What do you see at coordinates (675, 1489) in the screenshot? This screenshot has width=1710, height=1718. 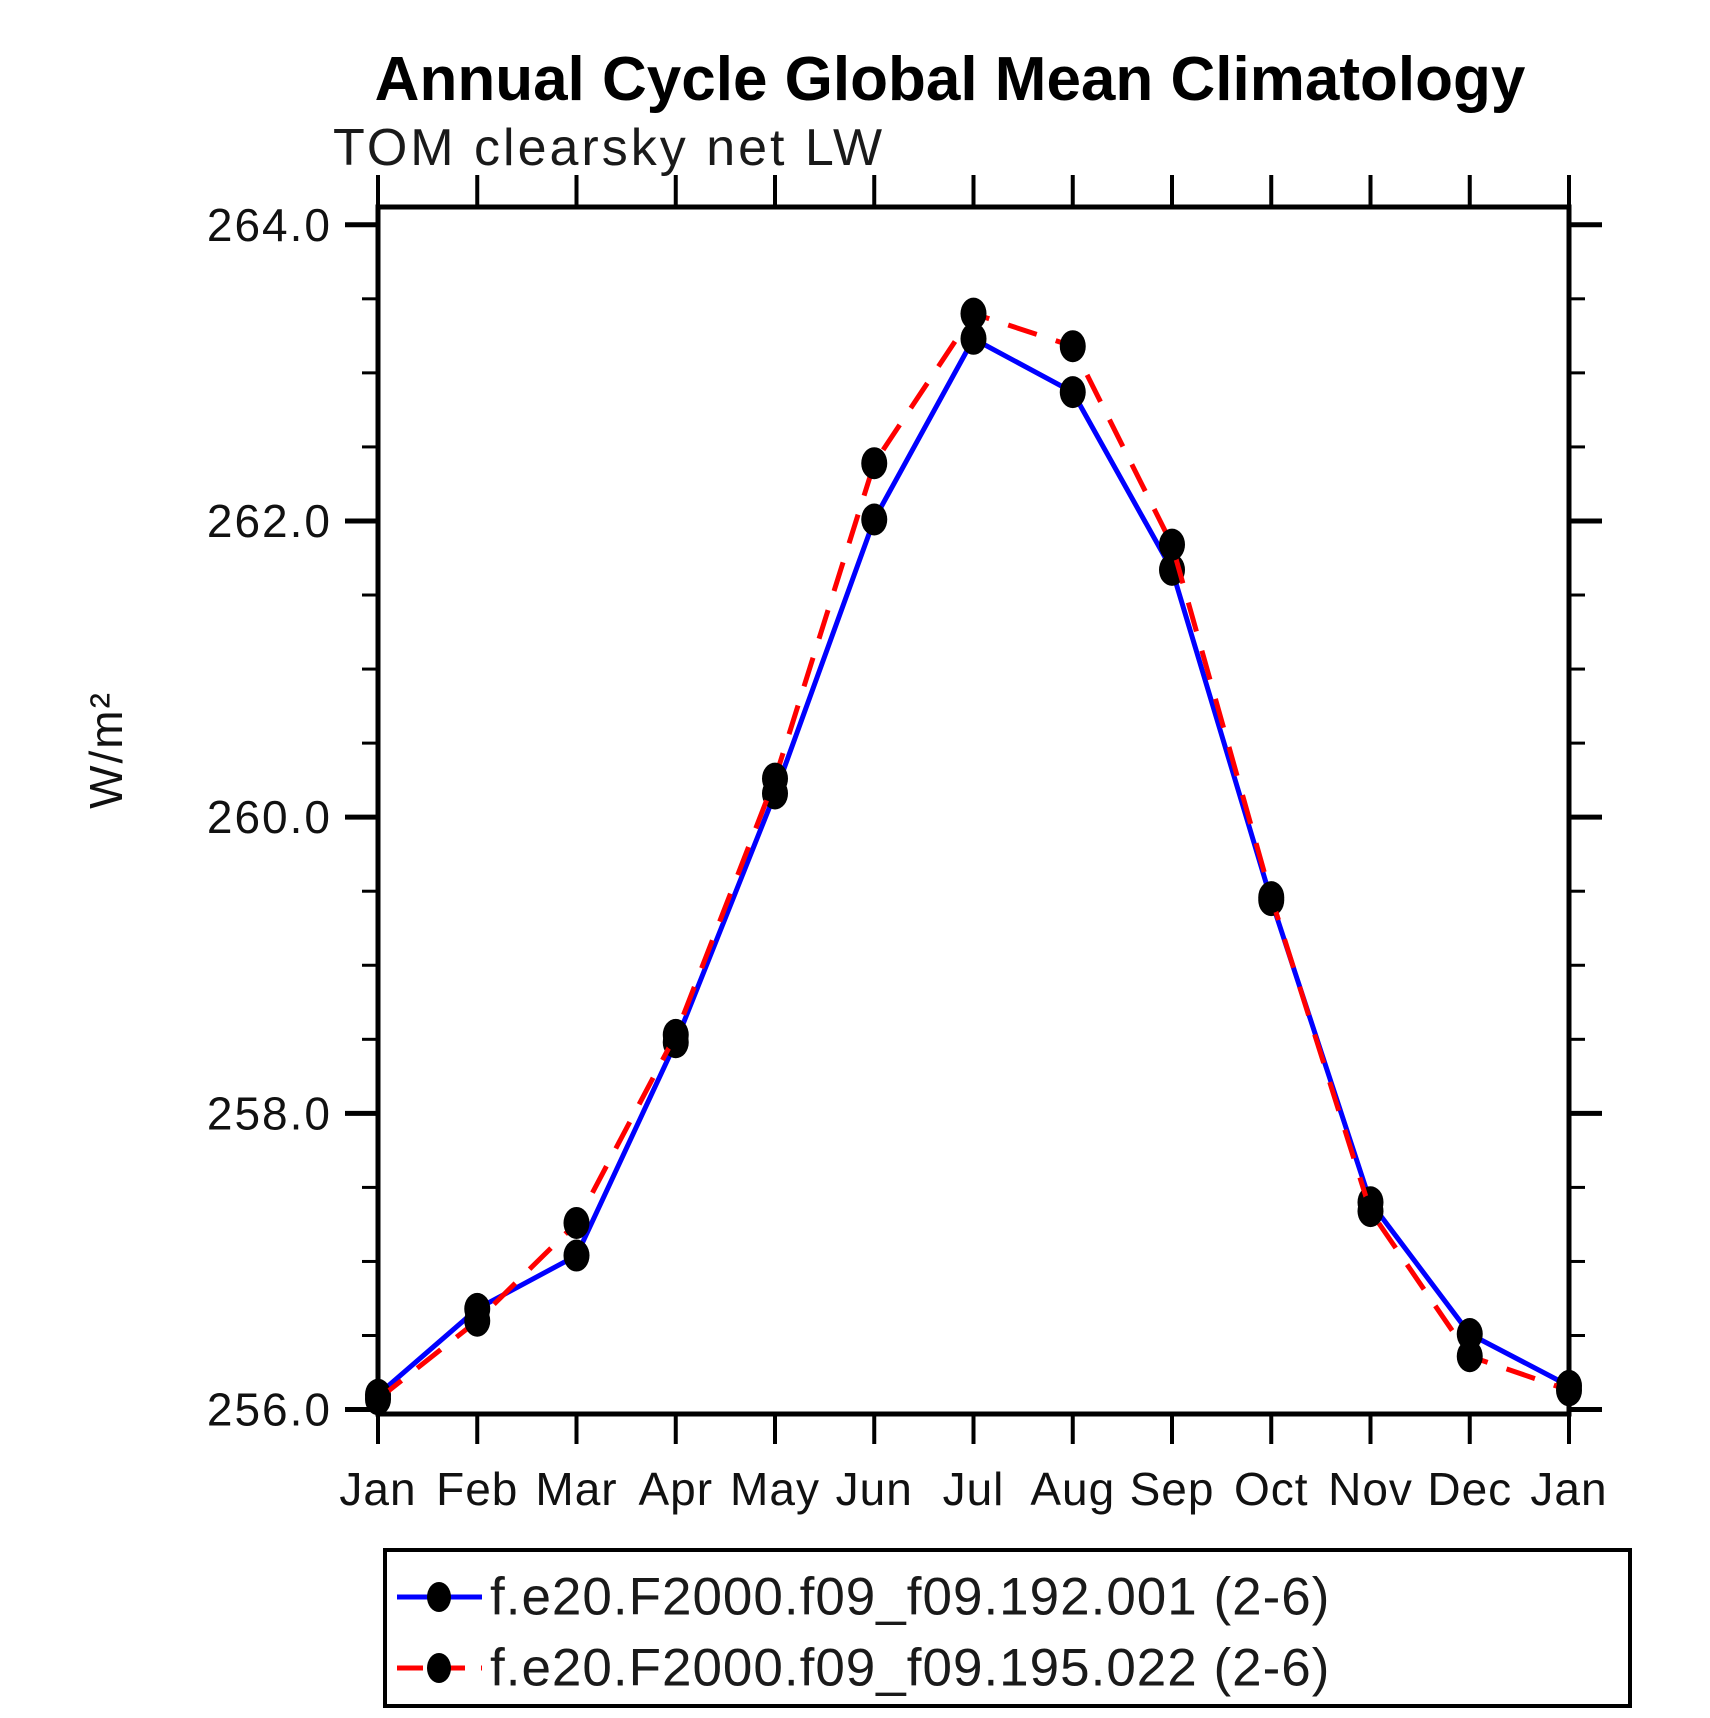 I see `x-tick-label: Apr` at bounding box center [675, 1489].